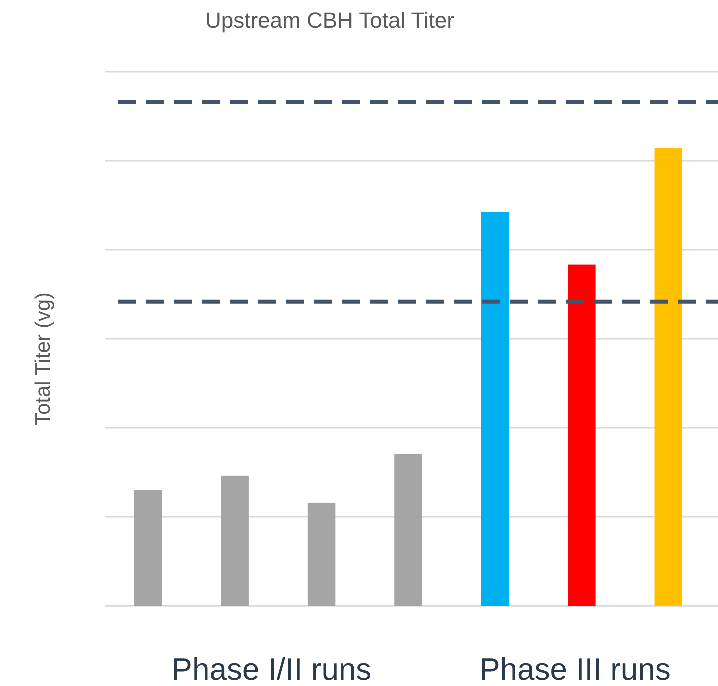 This screenshot has width=718, height=686. I want to click on chart-title: Upstream CBH Total Titer, so click(330, 20).